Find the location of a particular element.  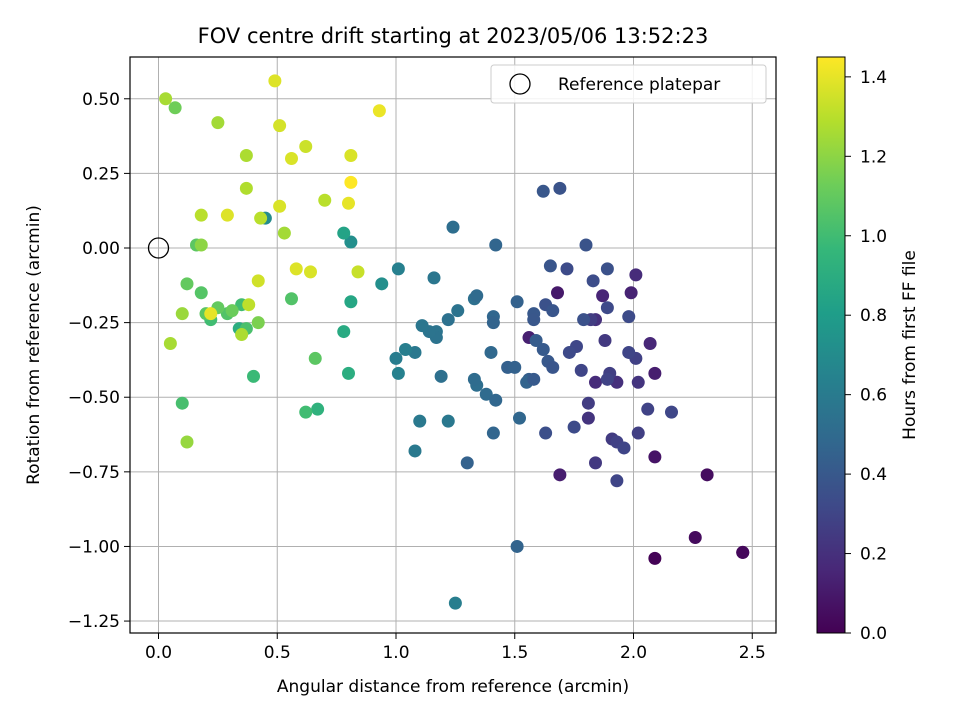

x-axis-label: Angular distance from reference (arcmin) is located at coordinates (453, 687).